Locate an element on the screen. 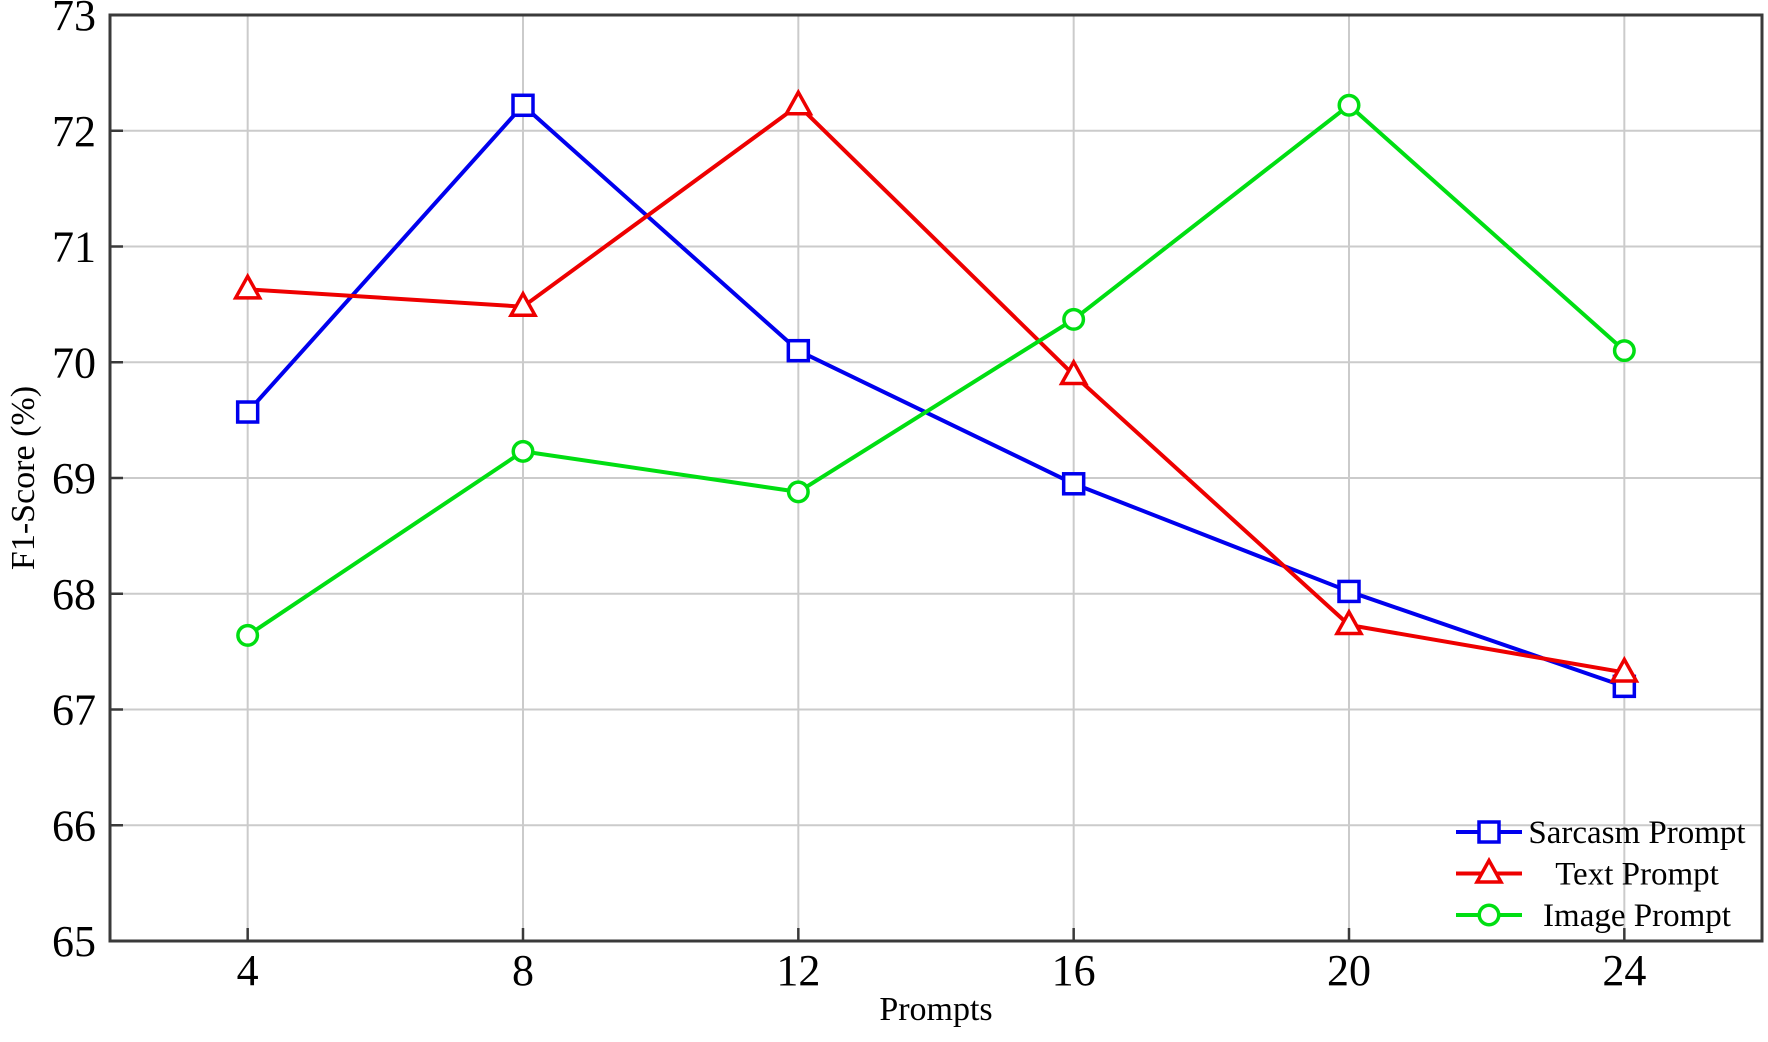 Image resolution: width=1768 pixels, height=1042 pixels. x-axis-title: Prompts is located at coordinates (935, 1009).